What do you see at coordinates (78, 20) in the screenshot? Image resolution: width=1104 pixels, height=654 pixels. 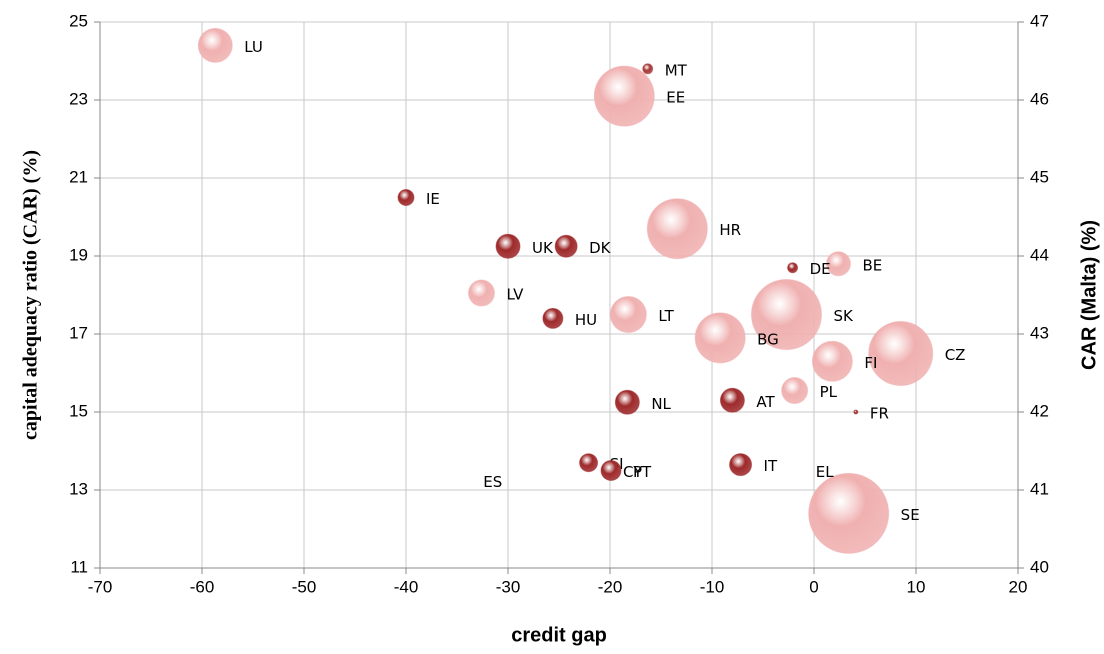 I see `y-tick-label: 25` at bounding box center [78, 20].